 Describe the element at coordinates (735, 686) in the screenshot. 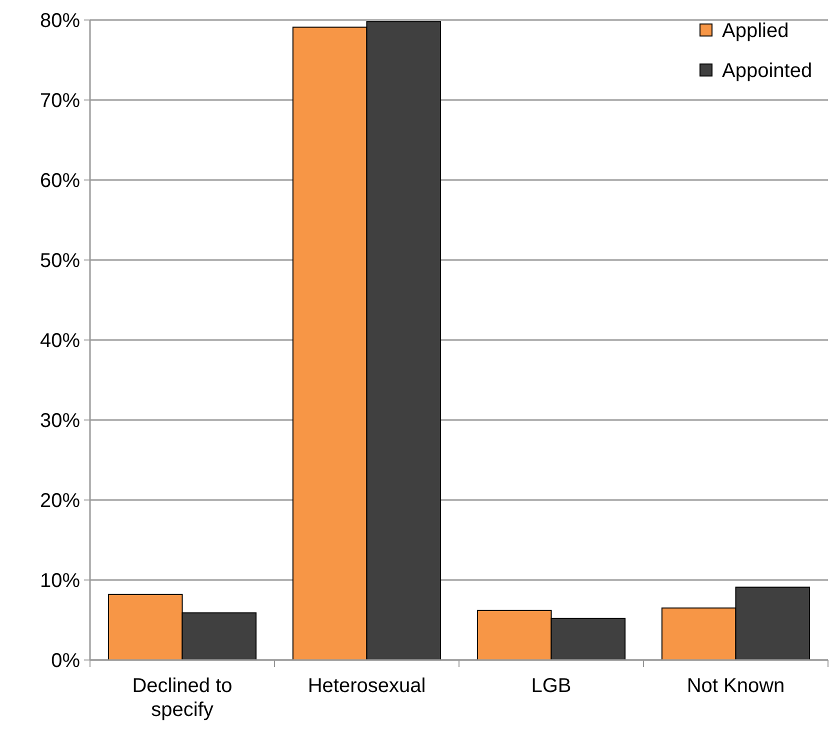

I see `x-tick-label: Not Known` at that location.